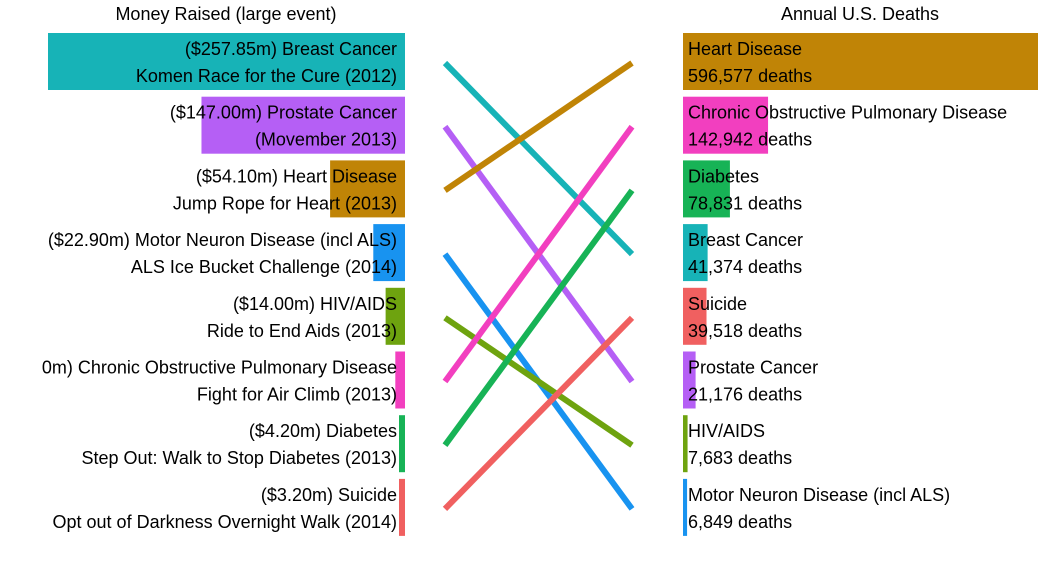  Describe the element at coordinates (819, 495) in the screenshot. I see `right-label-disease-7: Motor Neuron Disease (incl ALS)` at that location.